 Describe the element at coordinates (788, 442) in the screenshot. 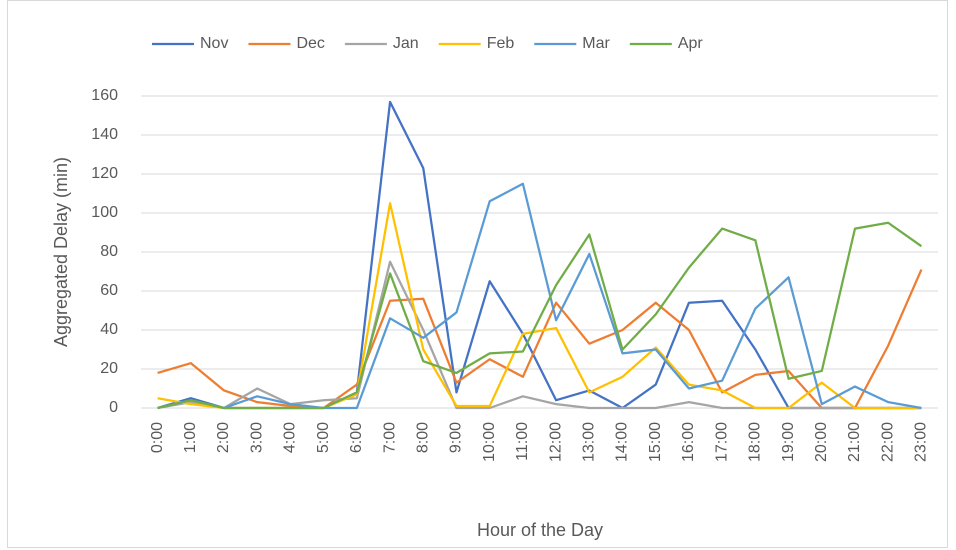

I see `x-tick-label: 19:00` at that location.